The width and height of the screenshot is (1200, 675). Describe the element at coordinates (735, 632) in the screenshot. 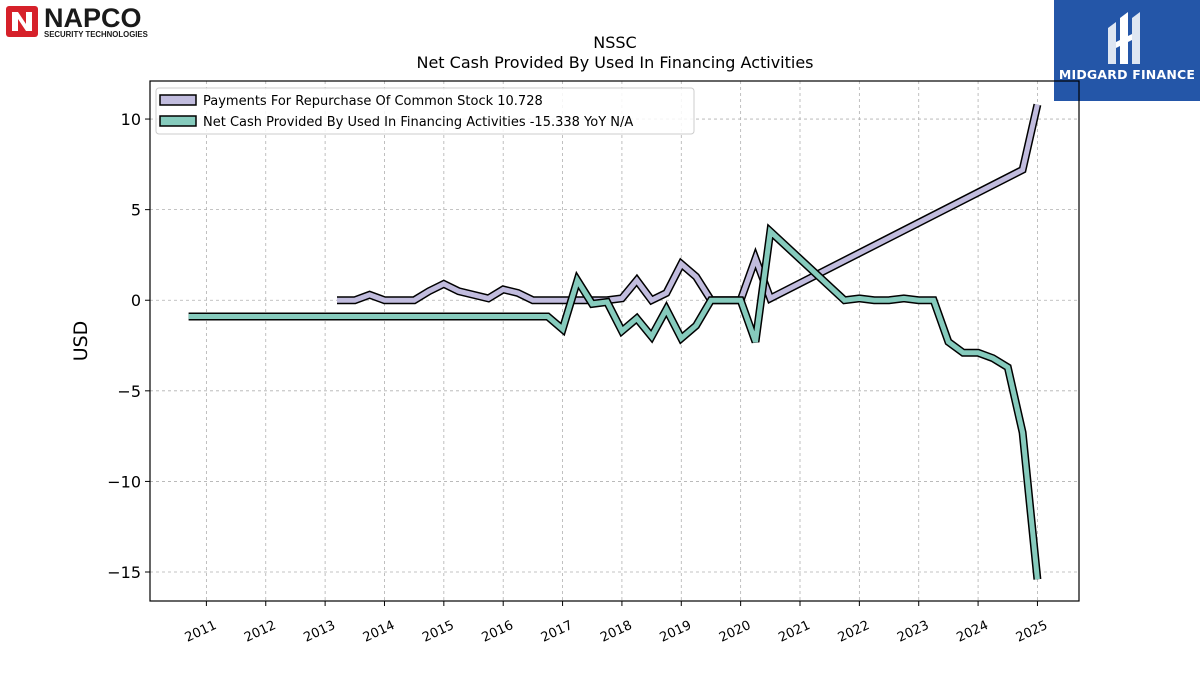

I see `x-tick-label: 2020` at that location.